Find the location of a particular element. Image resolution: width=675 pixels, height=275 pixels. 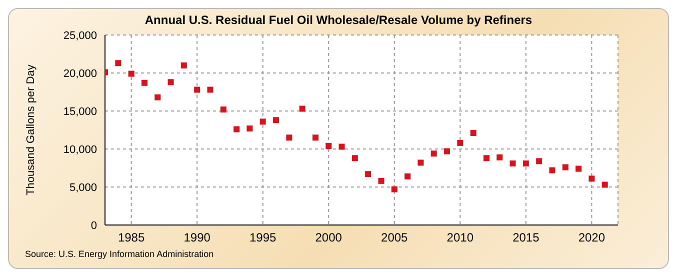

y-tick-label: 25,000 is located at coordinates (80, 36).